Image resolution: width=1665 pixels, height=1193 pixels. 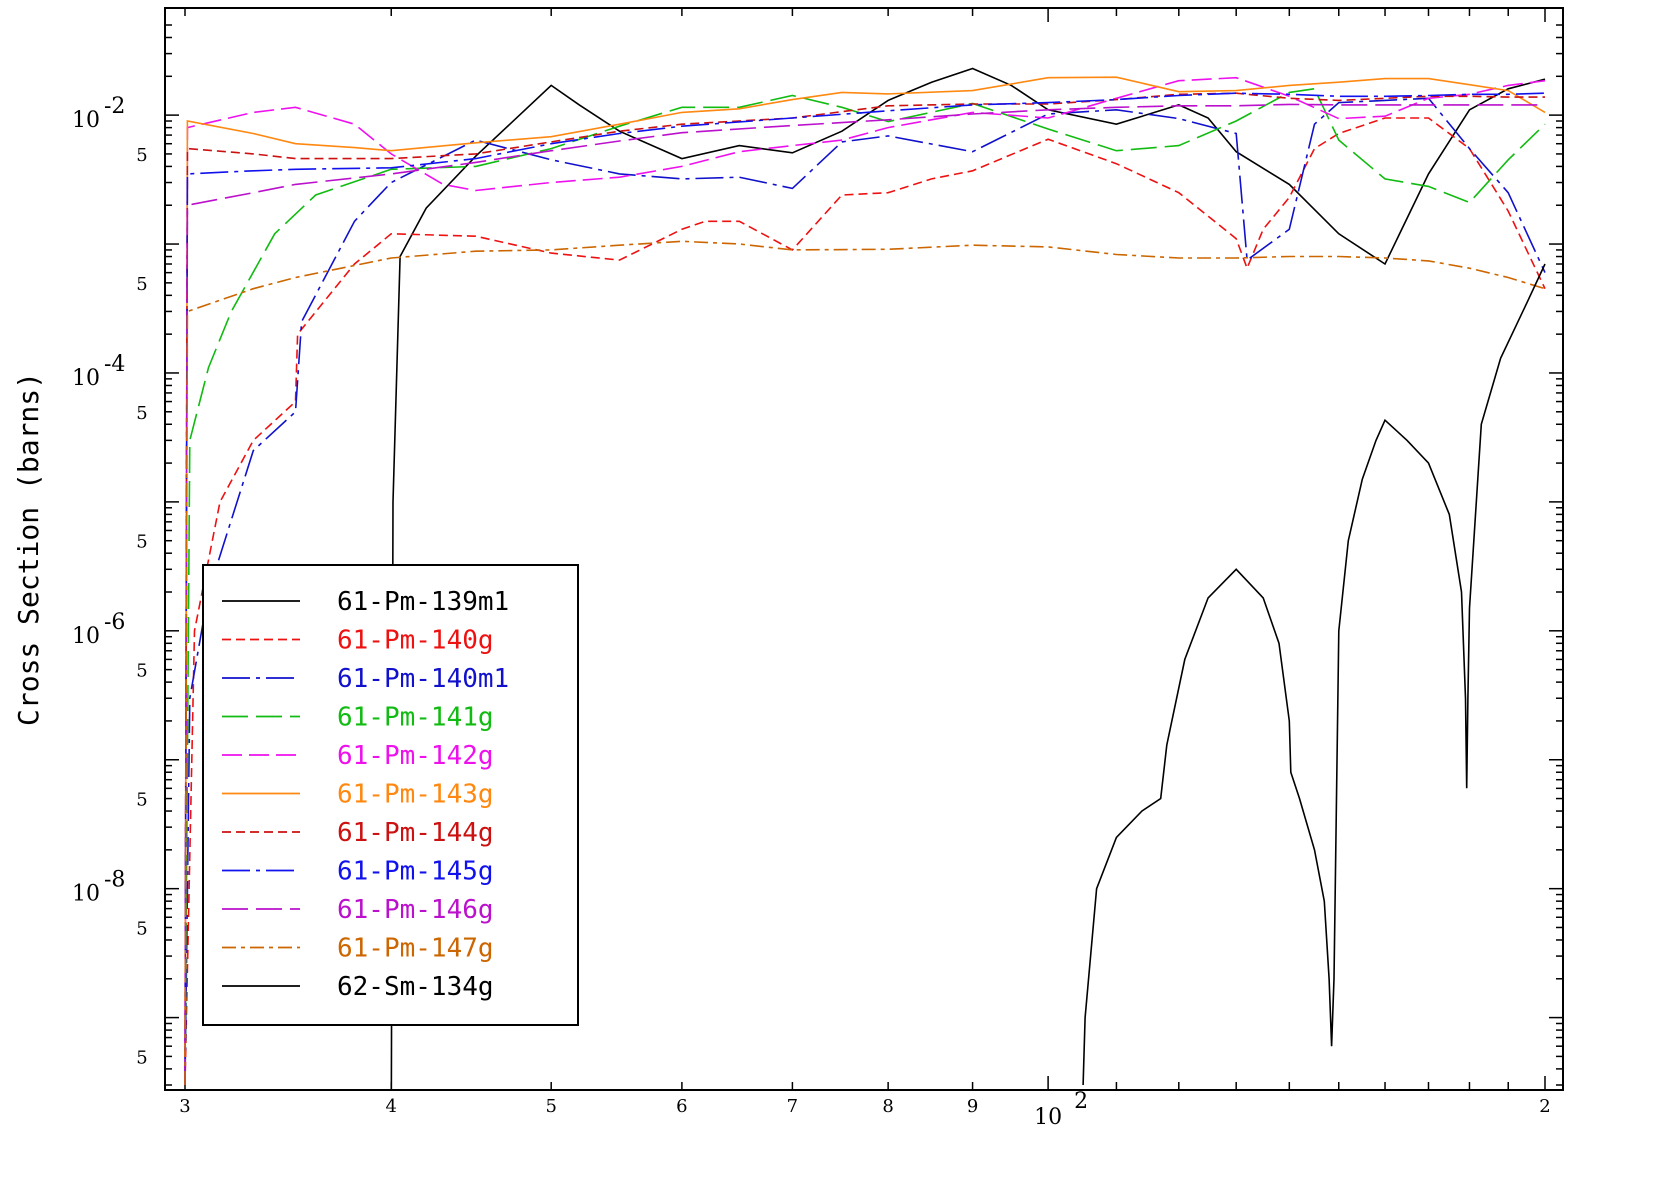 I want to click on x-tick-labels: 3 4 5 6 7 8 9 10 2 2, so click(x=864, y=1109).